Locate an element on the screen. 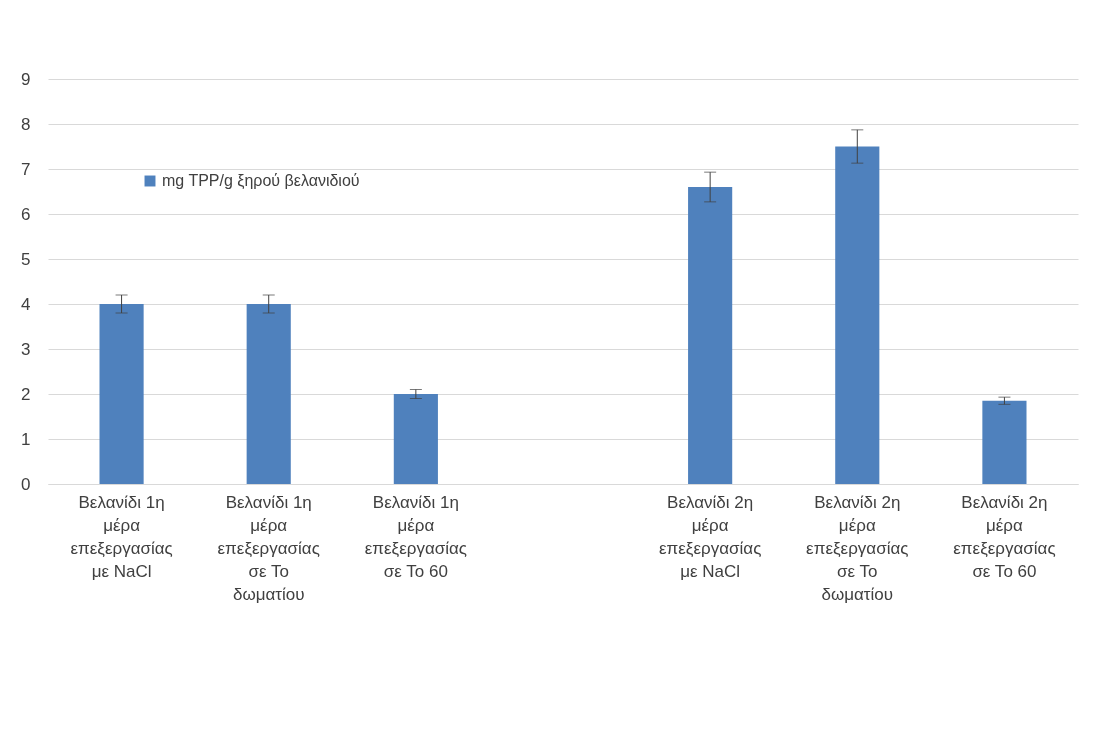 The height and width of the screenshot is (729, 1110). y-tick-label: 5 is located at coordinates (26, 259).